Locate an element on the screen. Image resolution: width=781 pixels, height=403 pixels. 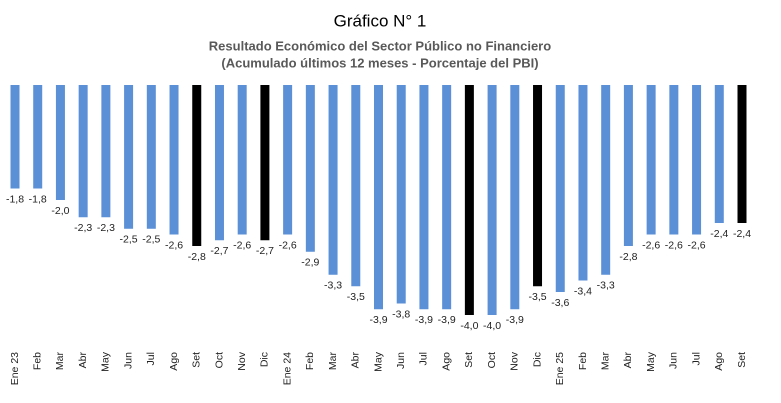
x-tick-label: Ene 25 is located at coordinates (560, 368).